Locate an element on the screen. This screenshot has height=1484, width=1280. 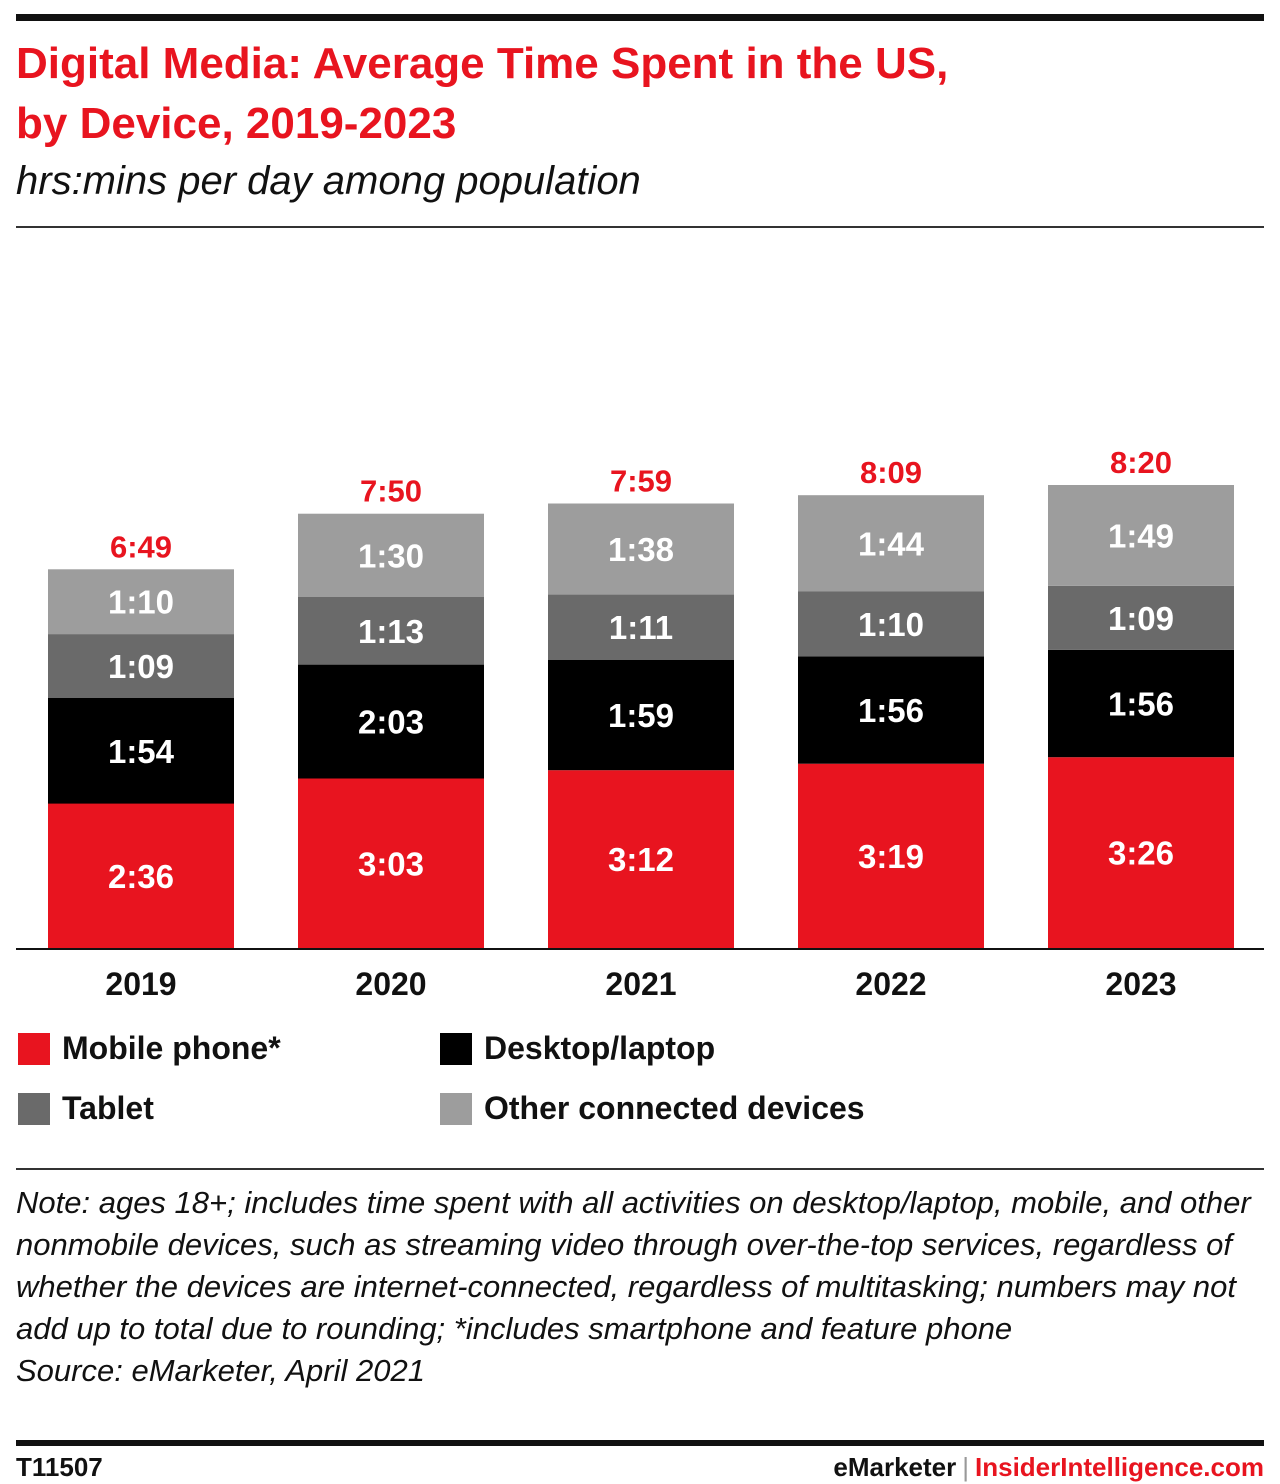
bar-segment-tablet-2020 is located at coordinates (391, 631).